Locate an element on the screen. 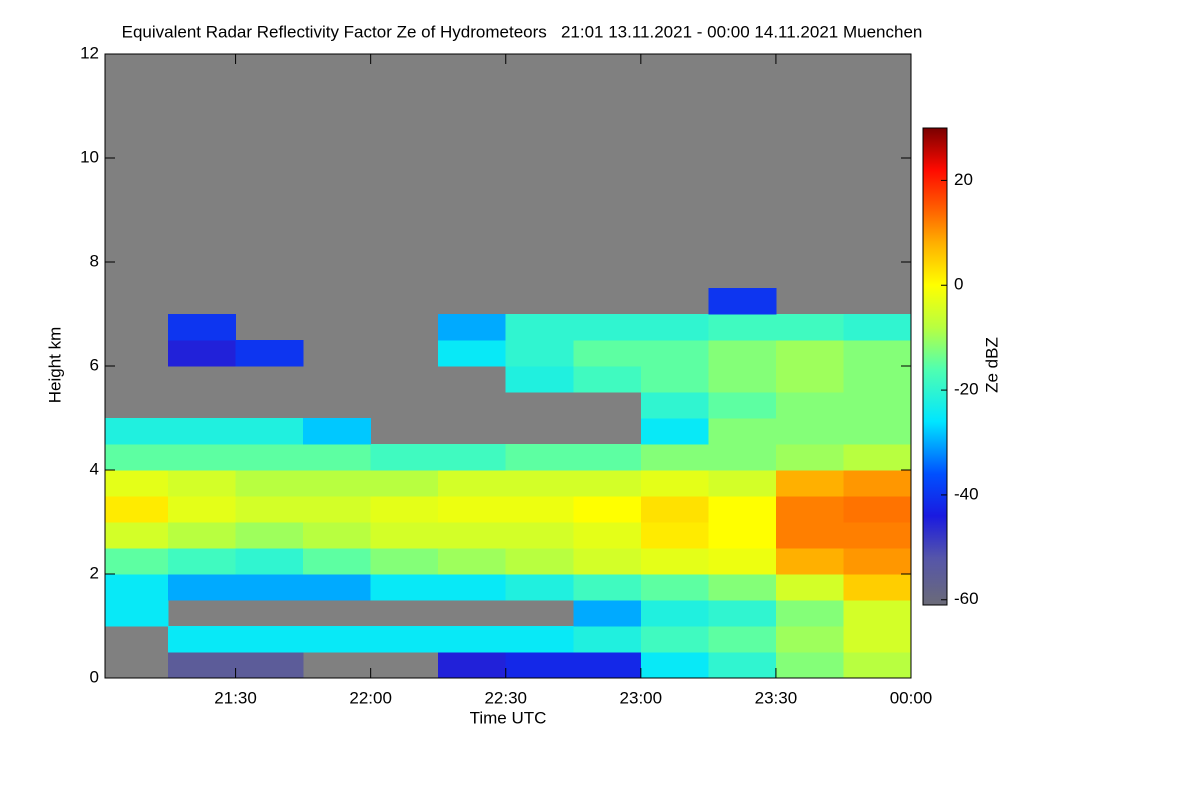 The image size is (1200, 800). y-tick-label: 2 is located at coordinates (94, 572).